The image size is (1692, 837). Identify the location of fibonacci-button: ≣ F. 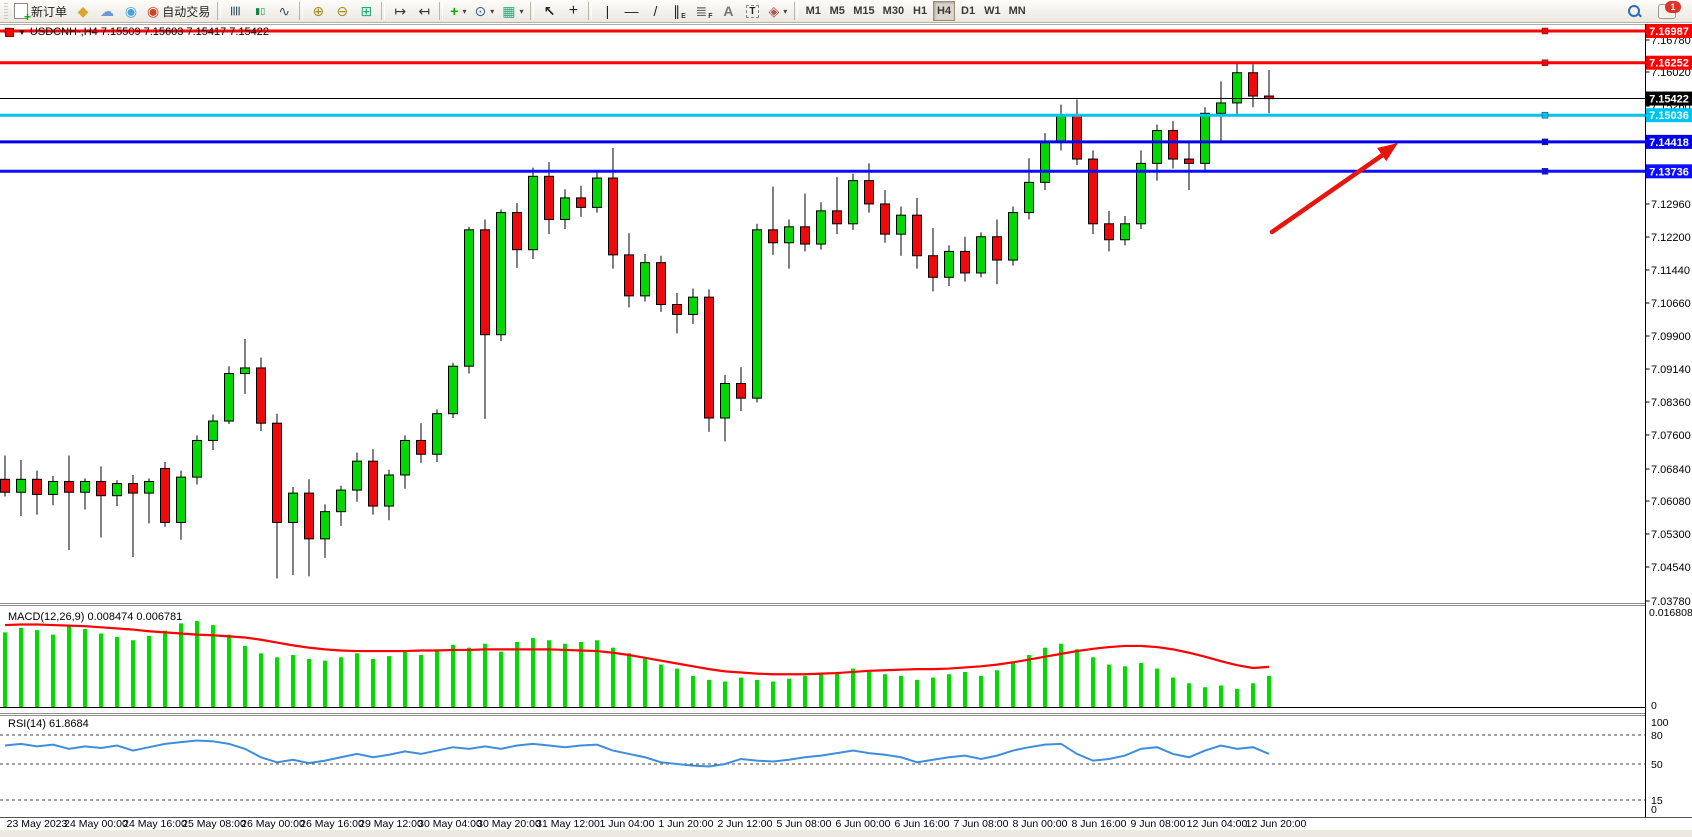
(703, 11).